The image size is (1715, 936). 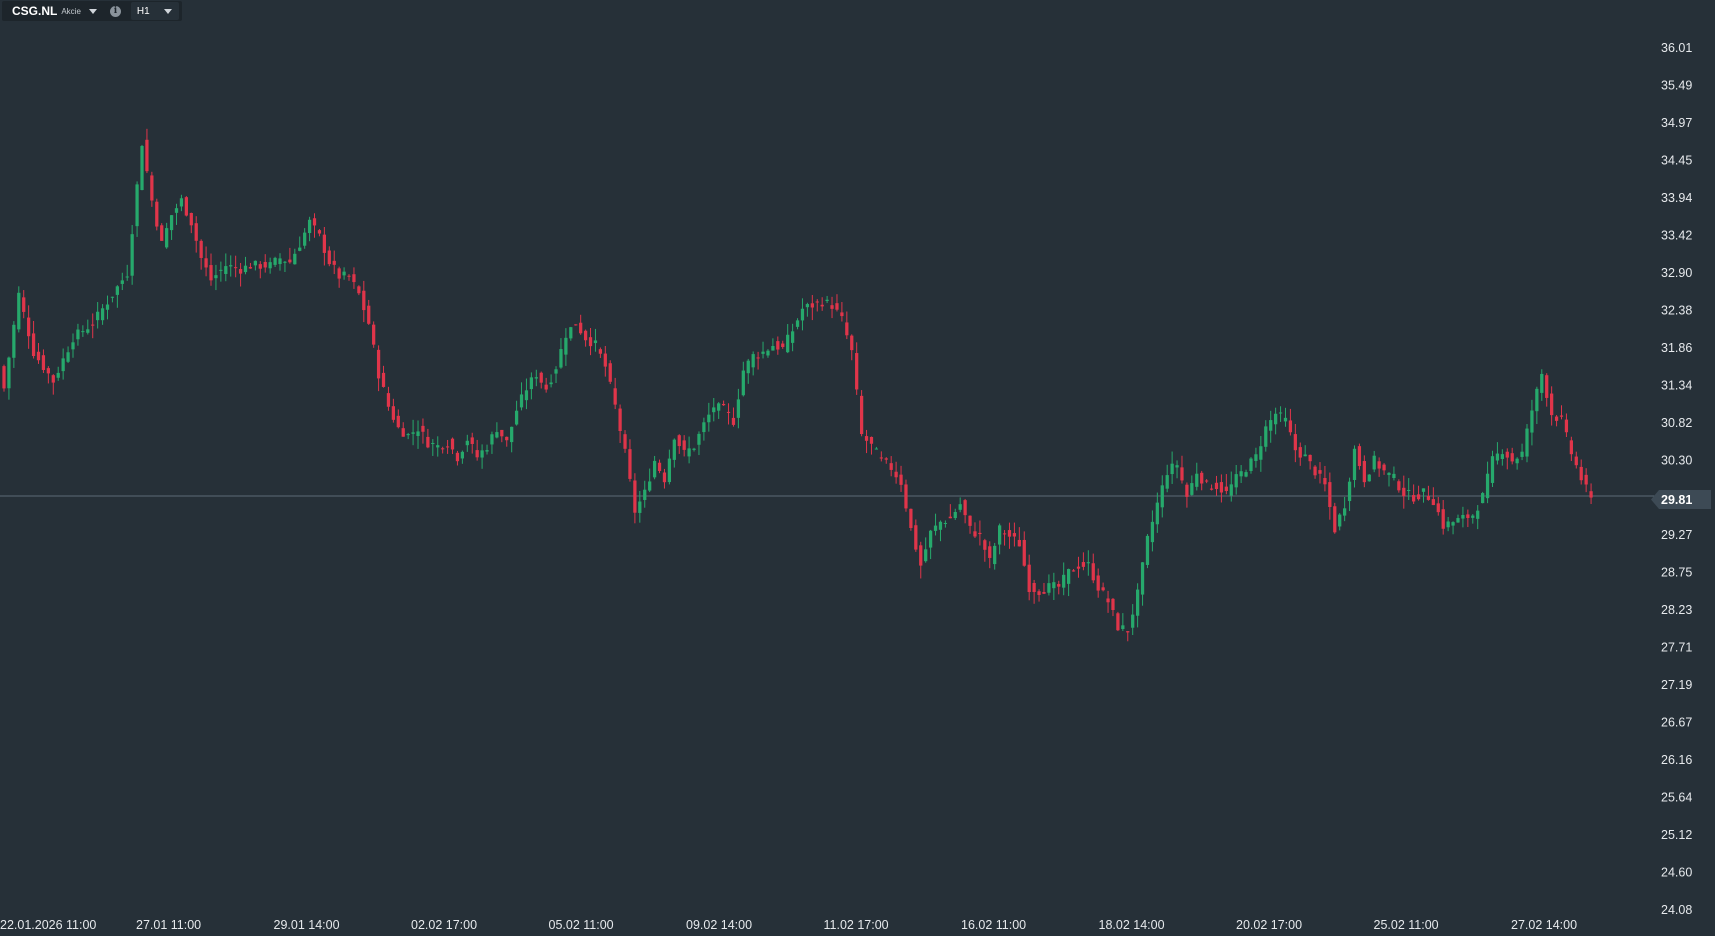 I want to click on y-tick-label: 28.75, so click(x=1676, y=573).